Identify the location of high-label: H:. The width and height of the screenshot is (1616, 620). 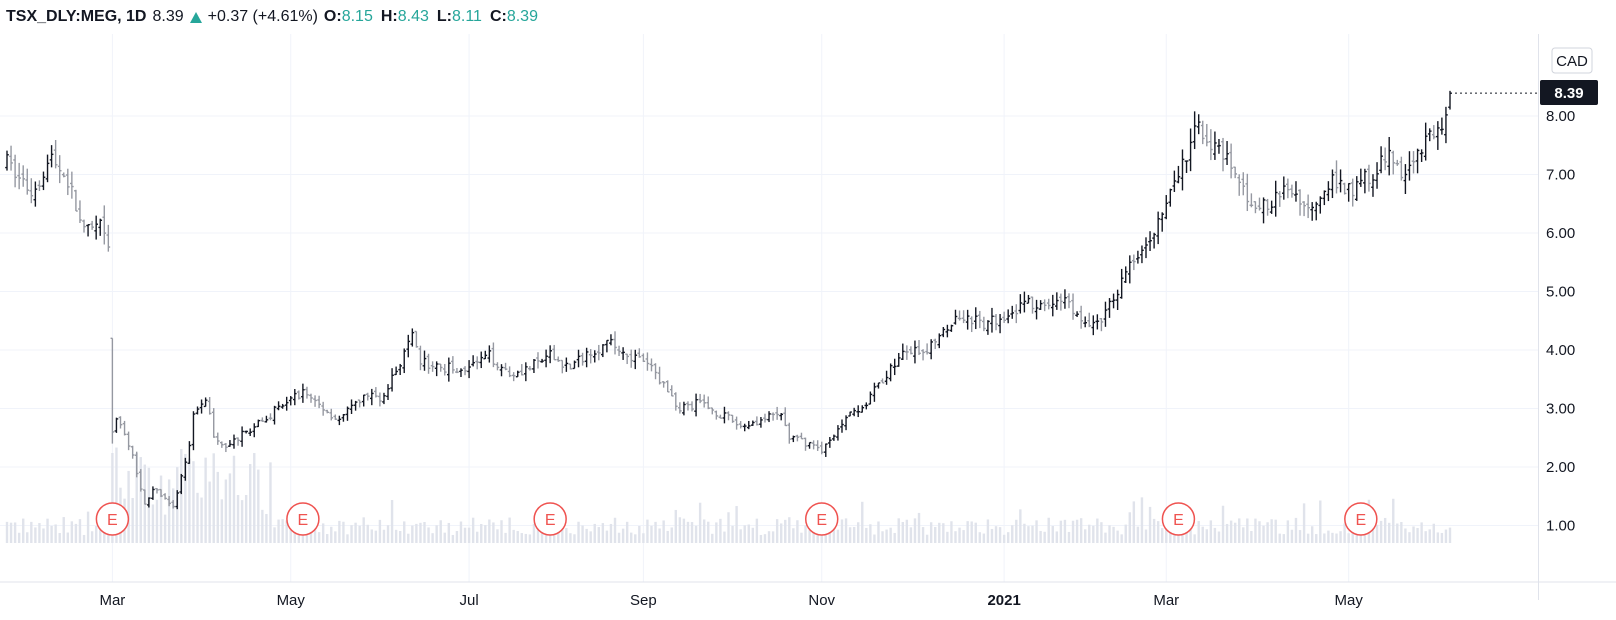
(389, 16).